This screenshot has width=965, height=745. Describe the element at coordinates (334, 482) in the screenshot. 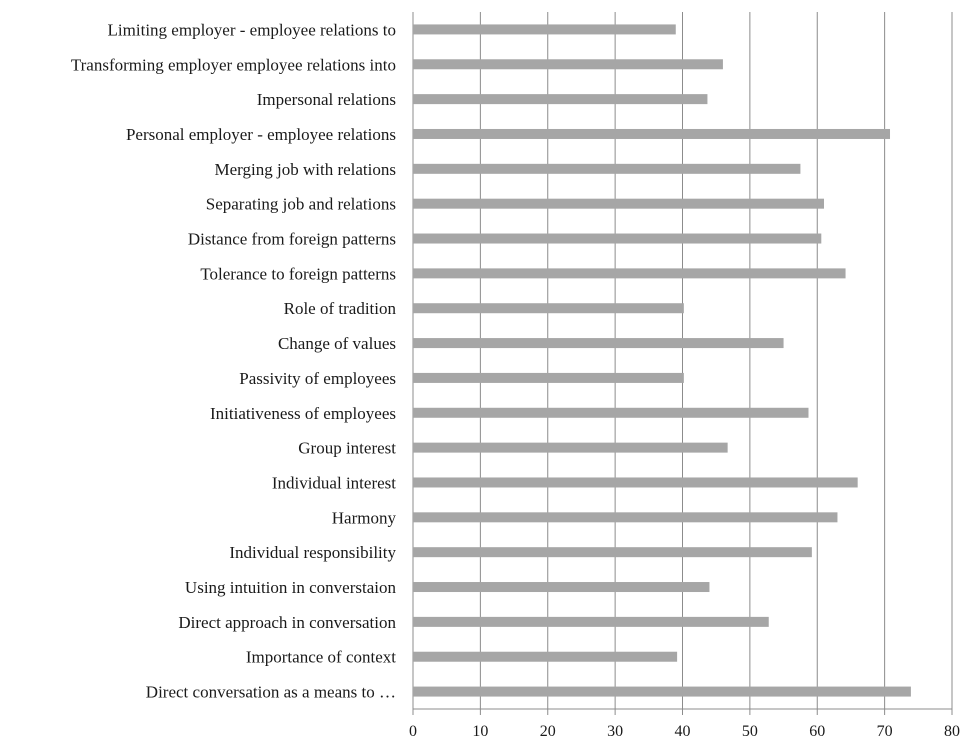

I see `category-label: Individual interest` at that location.